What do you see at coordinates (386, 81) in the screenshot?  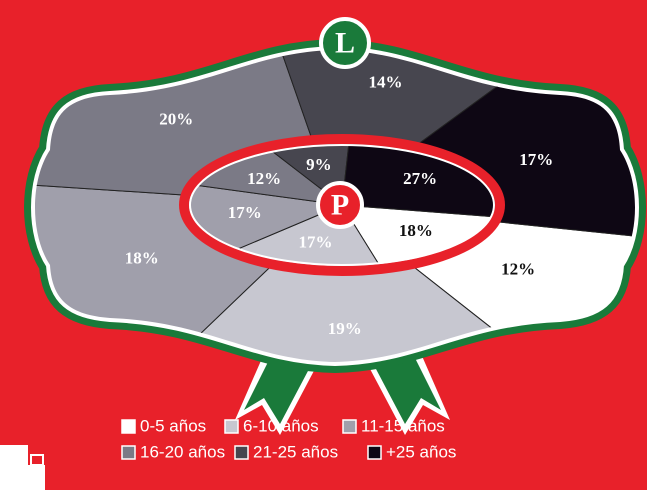 I see `value-label: 14%` at bounding box center [386, 81].